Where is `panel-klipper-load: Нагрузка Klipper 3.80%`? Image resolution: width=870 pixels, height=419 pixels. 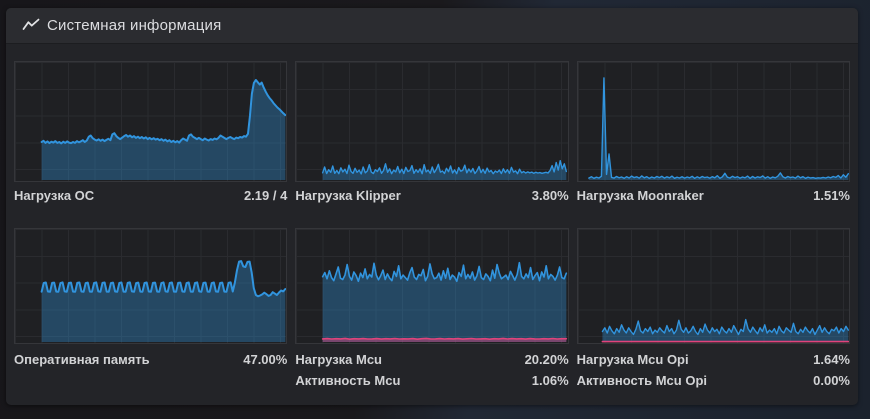 panel-klipper-load: Нагрузка Klipper 3.80% is located at coordinates (432, 133).